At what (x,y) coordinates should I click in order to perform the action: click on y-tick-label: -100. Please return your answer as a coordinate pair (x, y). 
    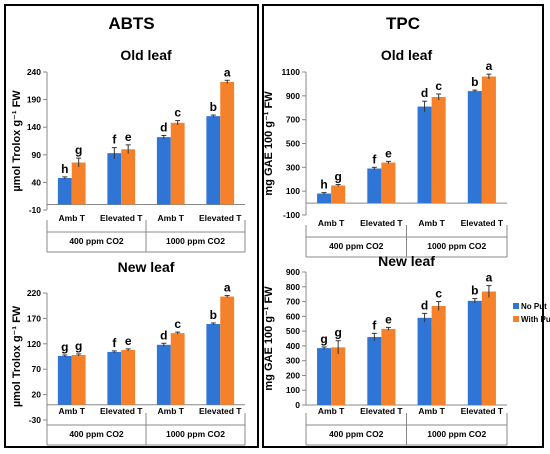
    Looking at the image, I should click on (291, 215).